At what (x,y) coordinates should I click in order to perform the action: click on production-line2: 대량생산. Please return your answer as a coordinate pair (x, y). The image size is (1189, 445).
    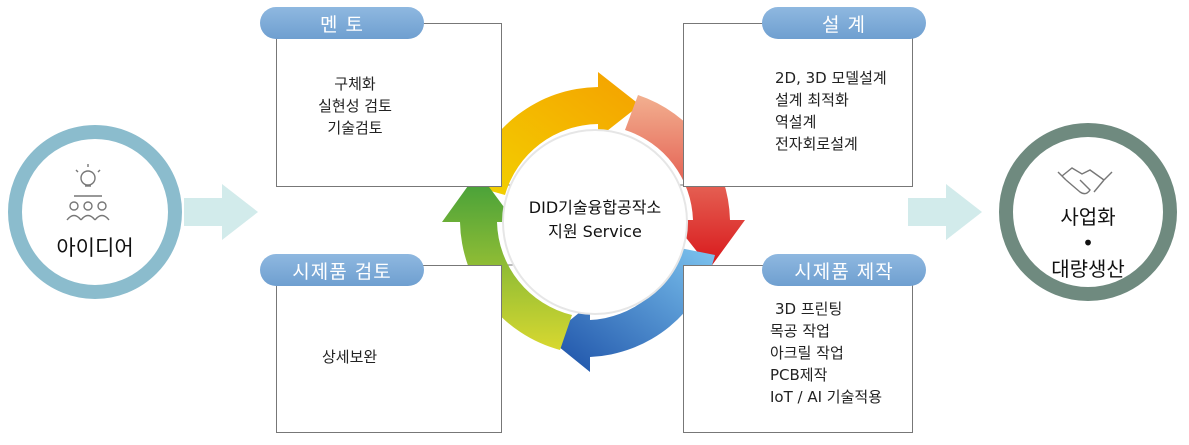
    Looking at the image, I should click on (1088, 269).